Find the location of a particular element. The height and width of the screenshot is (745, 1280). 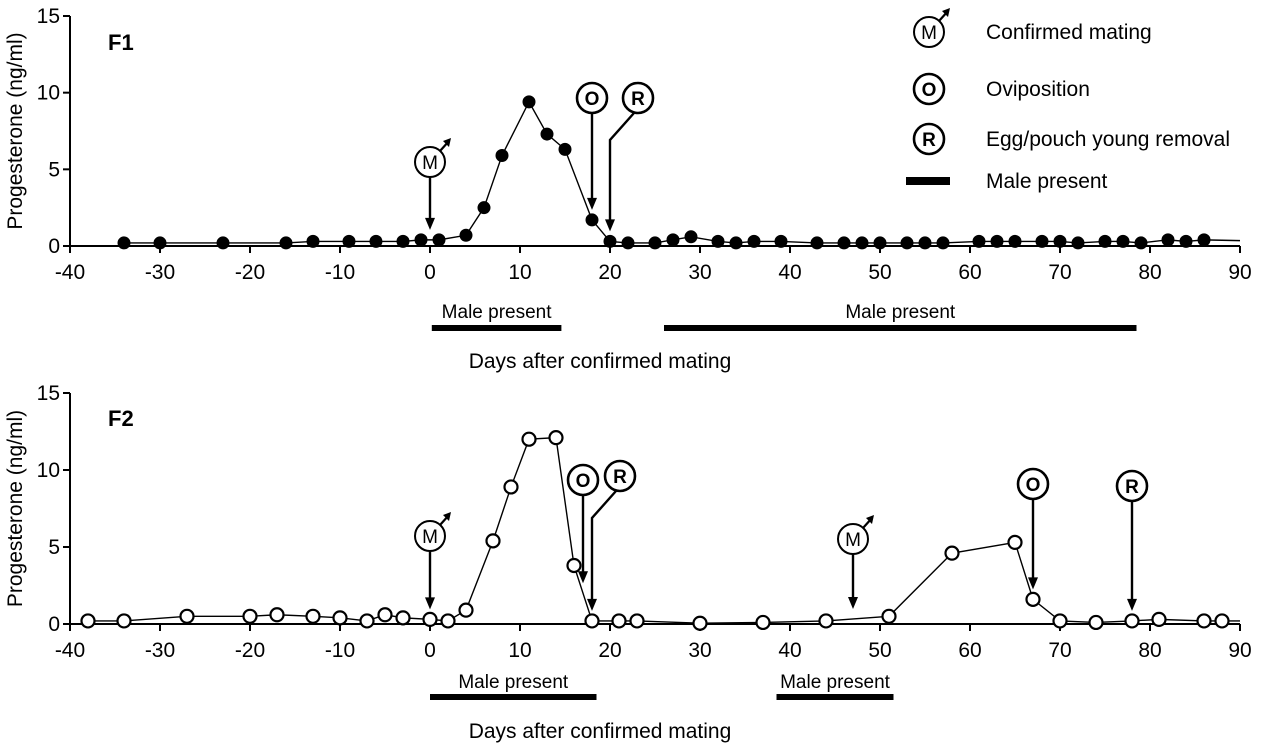

x-tick-label: -10 is located at coordinates (340, 650).